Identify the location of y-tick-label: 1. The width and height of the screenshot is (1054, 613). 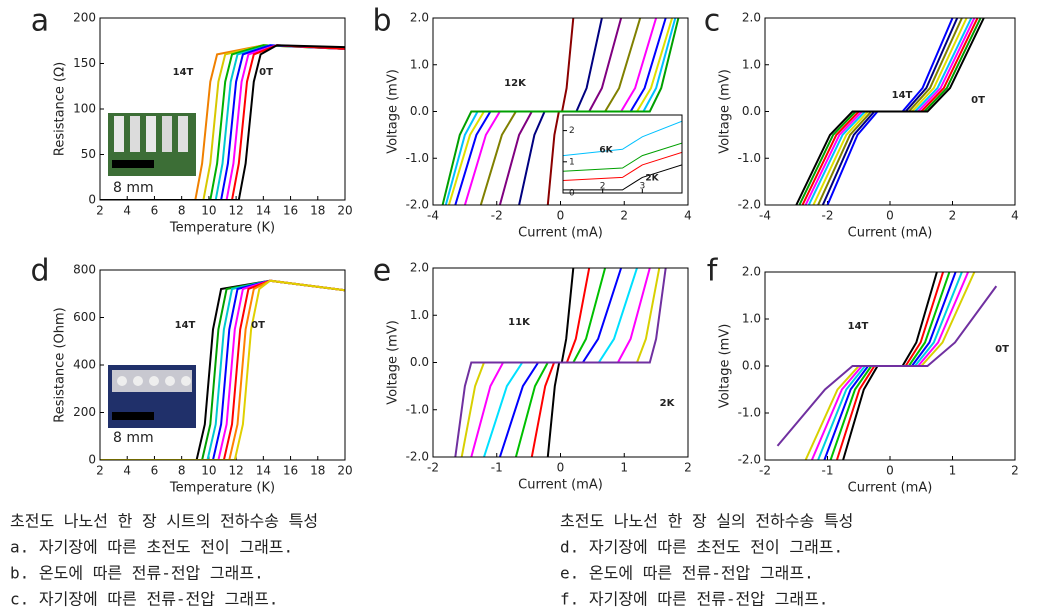
(572, 162).